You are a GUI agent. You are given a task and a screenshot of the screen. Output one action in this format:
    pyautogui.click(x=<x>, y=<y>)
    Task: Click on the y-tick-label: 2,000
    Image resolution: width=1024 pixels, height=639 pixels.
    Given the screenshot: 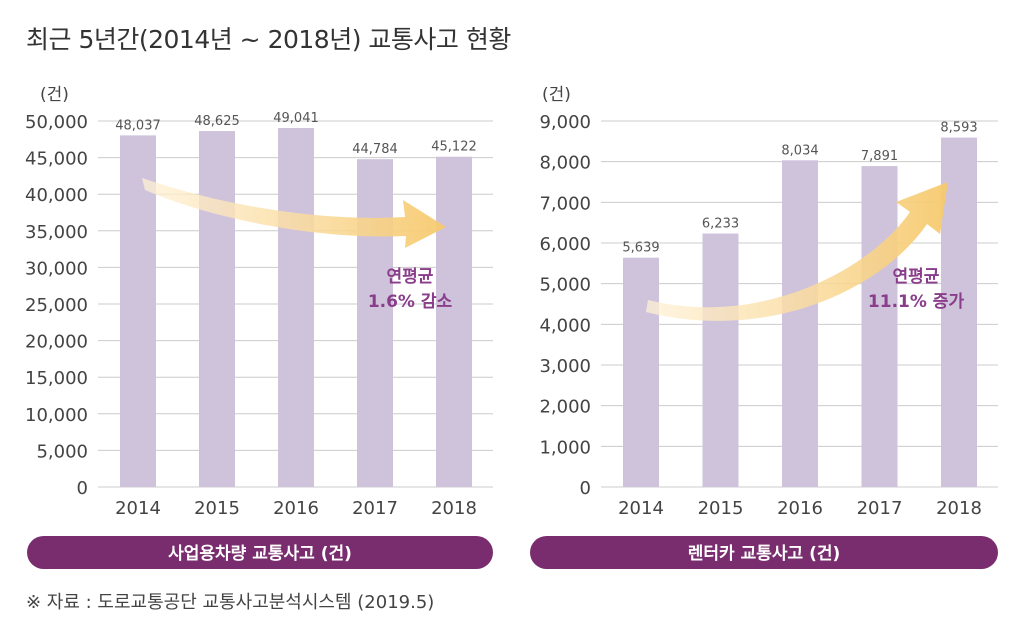 What is the action you would take?
    pyautogui.click(x=565, y=407)
    